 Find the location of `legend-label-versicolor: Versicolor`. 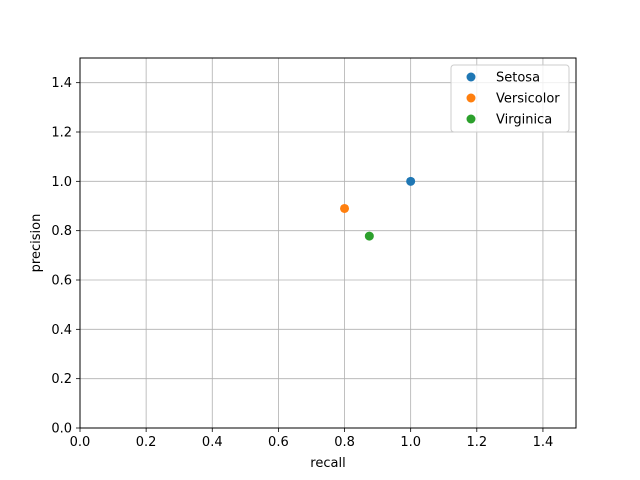

legend-label-versicolor: Versicolor is located at coordinates (528, 99).